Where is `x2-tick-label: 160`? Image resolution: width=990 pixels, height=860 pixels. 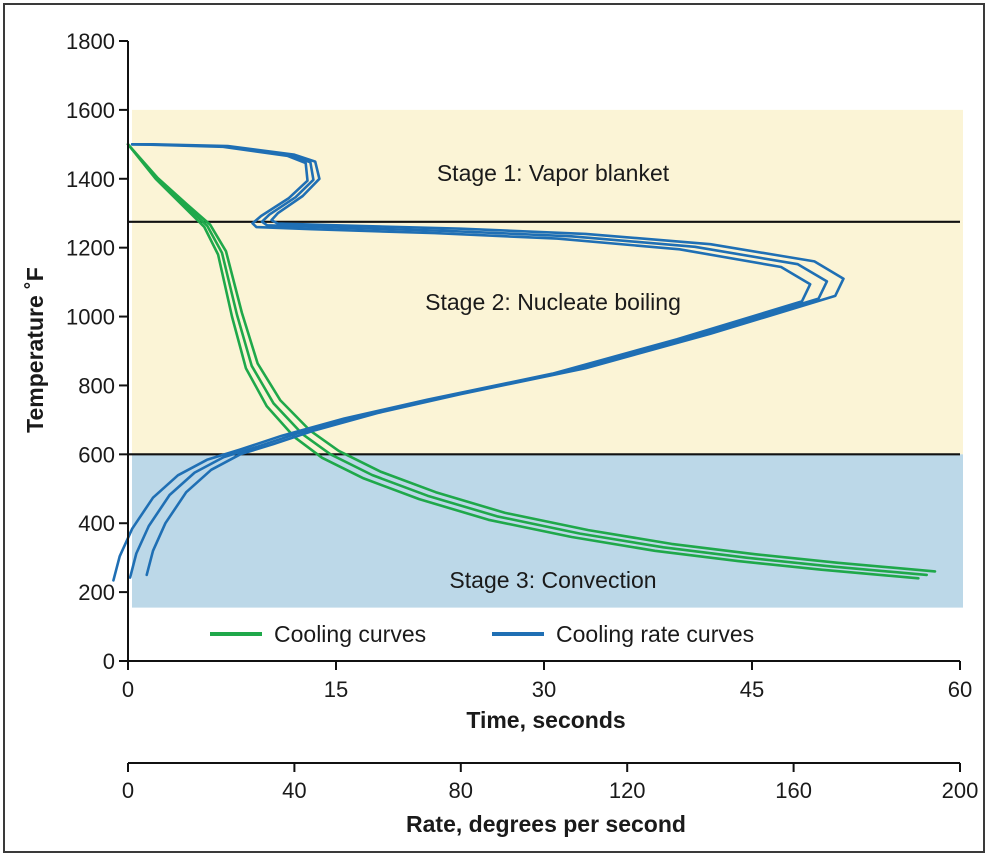
x2-tick-label: 160 is located at coordinates (793, 790).